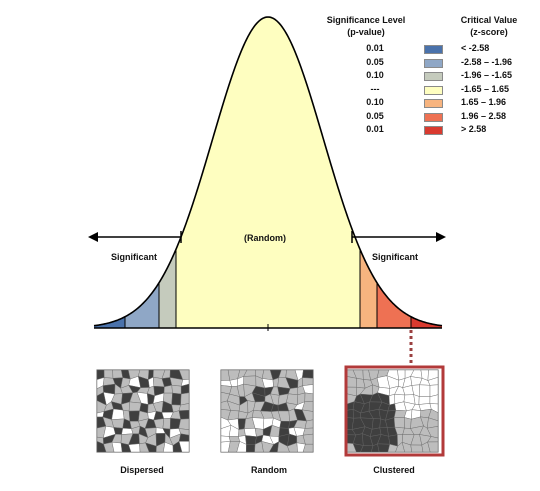  What do you see at coordinates (135, 237) in the screenshot?
I see `left-significance-arrow` at bounding box center [135, 237].